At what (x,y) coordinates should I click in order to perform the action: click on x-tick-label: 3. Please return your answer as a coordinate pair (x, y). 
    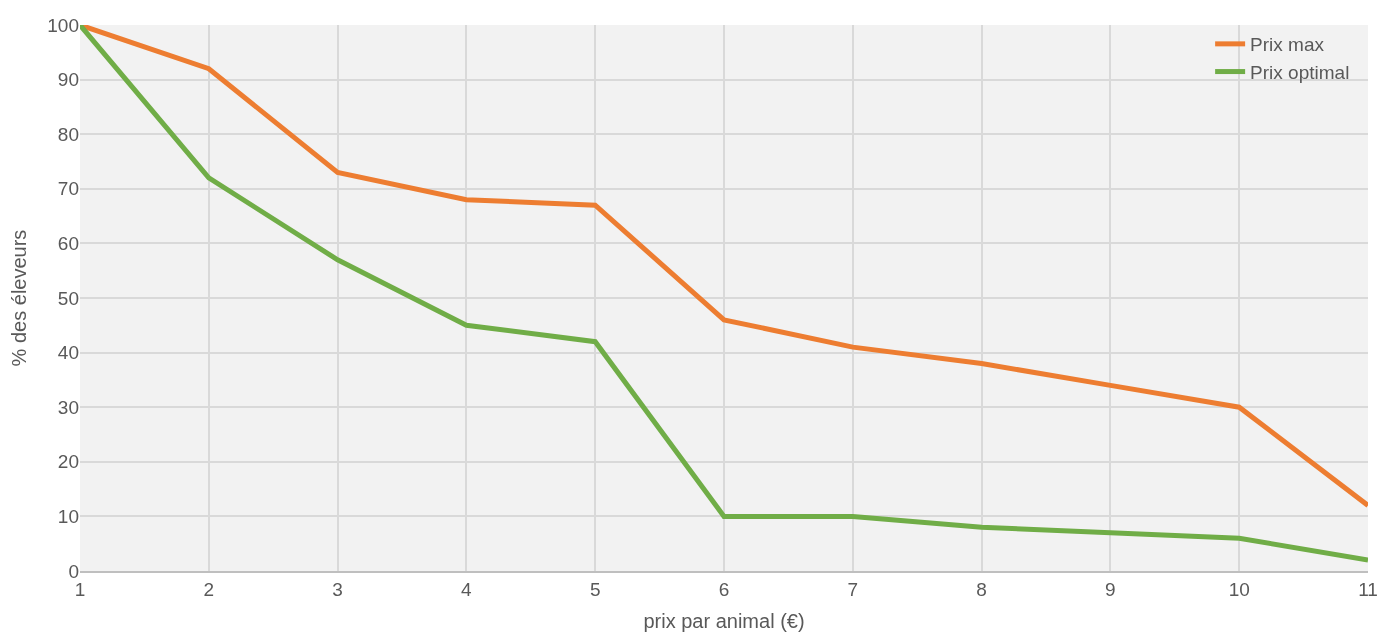
    Looking at the image, I should click on (337, 589).